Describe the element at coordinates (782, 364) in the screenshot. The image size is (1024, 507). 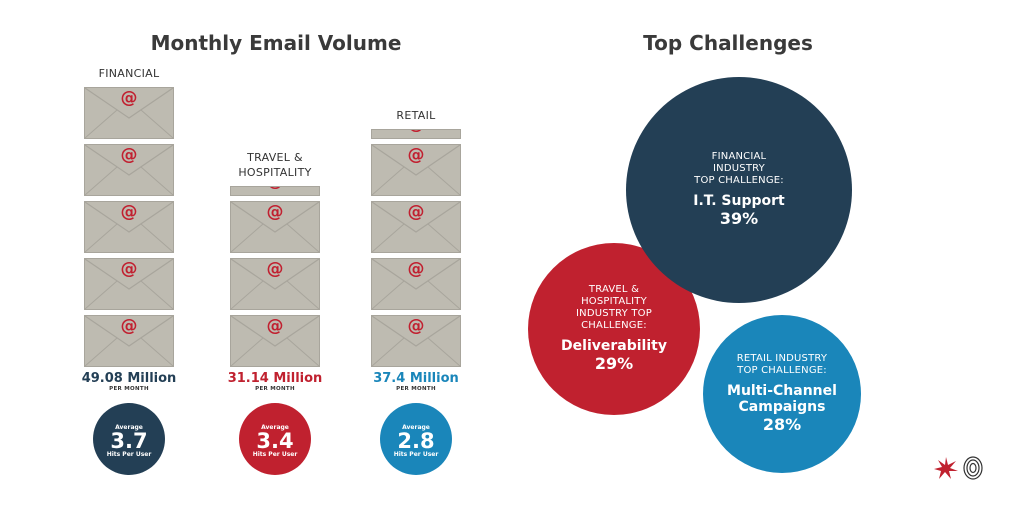
I see `bubble-label: RETAIL INDUSTRY TOP CHALLENGE:` at that location.